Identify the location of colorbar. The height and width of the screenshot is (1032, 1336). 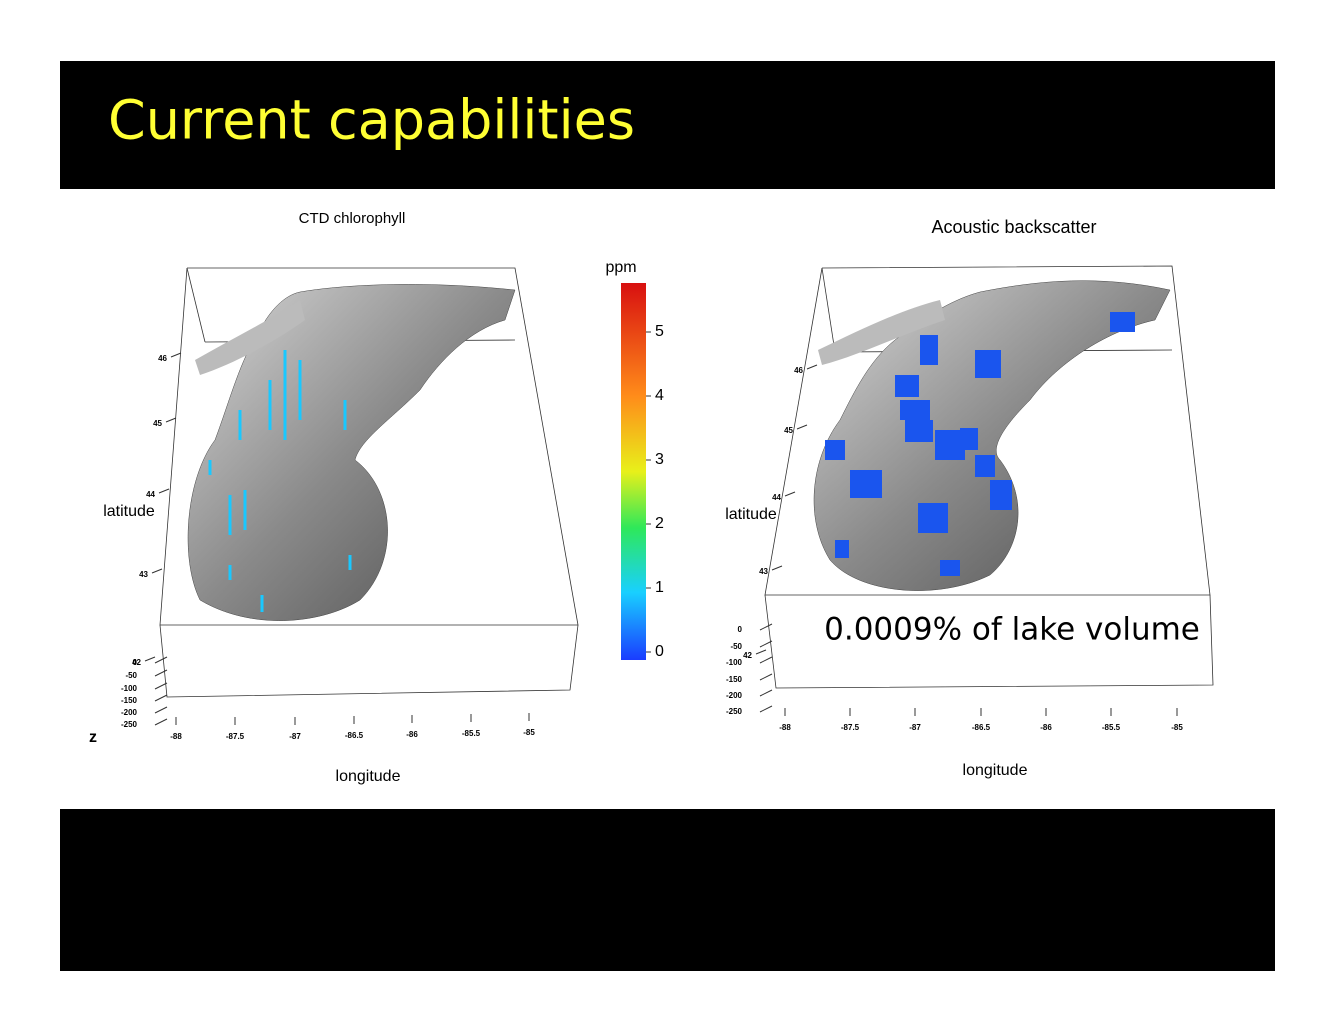
(633, 471).